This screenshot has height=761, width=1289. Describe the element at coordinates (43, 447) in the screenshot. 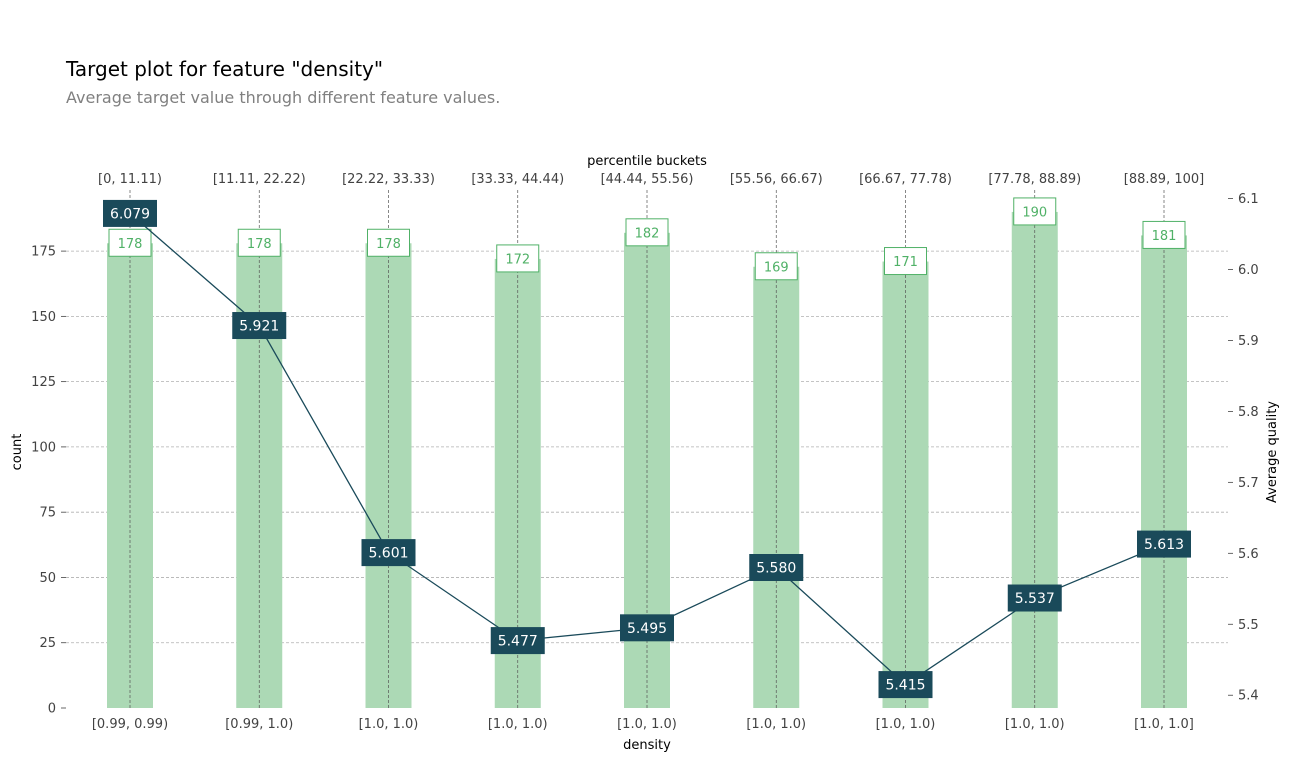

I see `y-left-tick-label: 100` at that location.